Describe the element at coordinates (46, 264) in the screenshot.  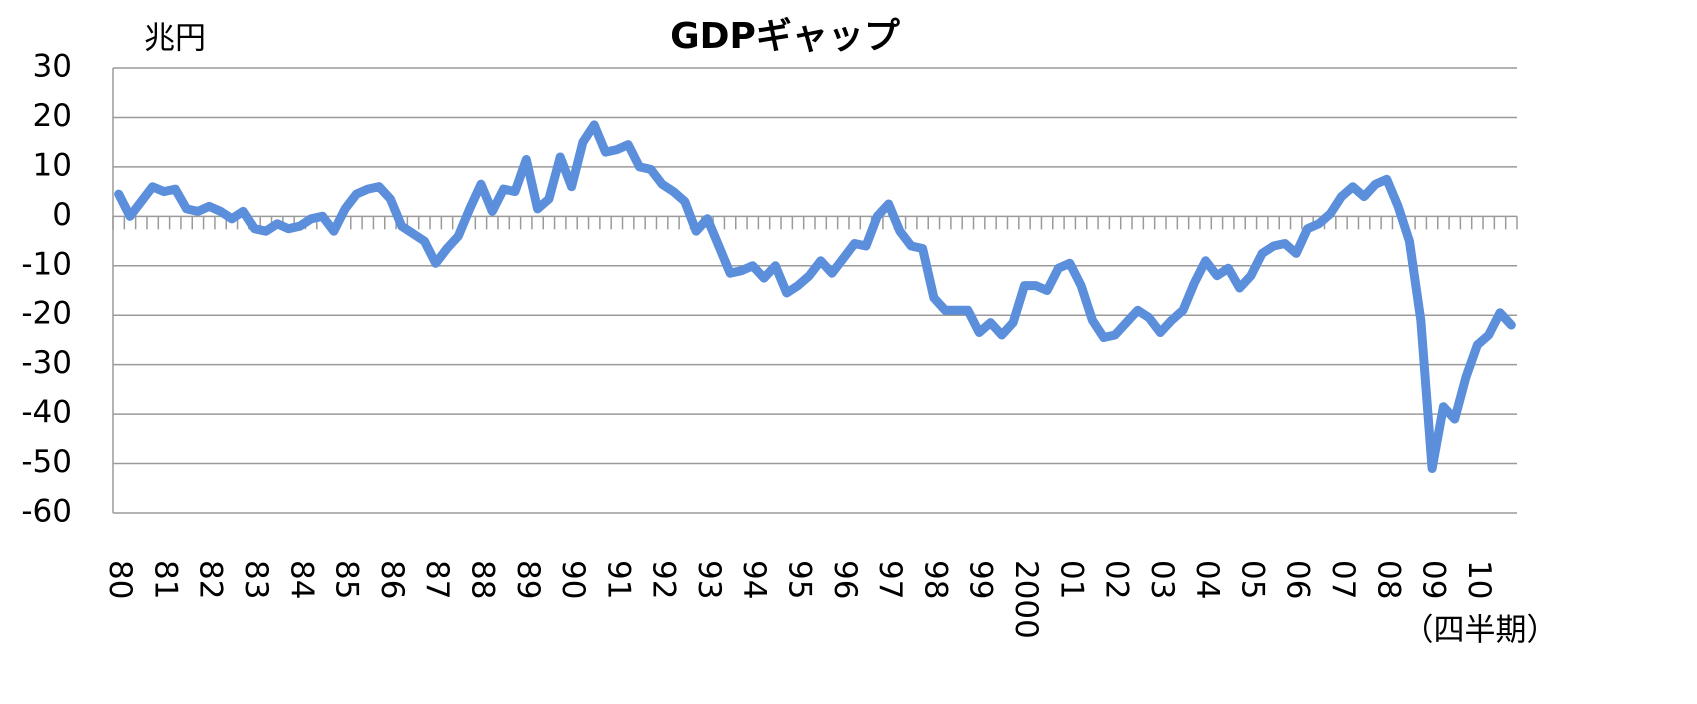
I see `y-tick-label: -10` at that location.